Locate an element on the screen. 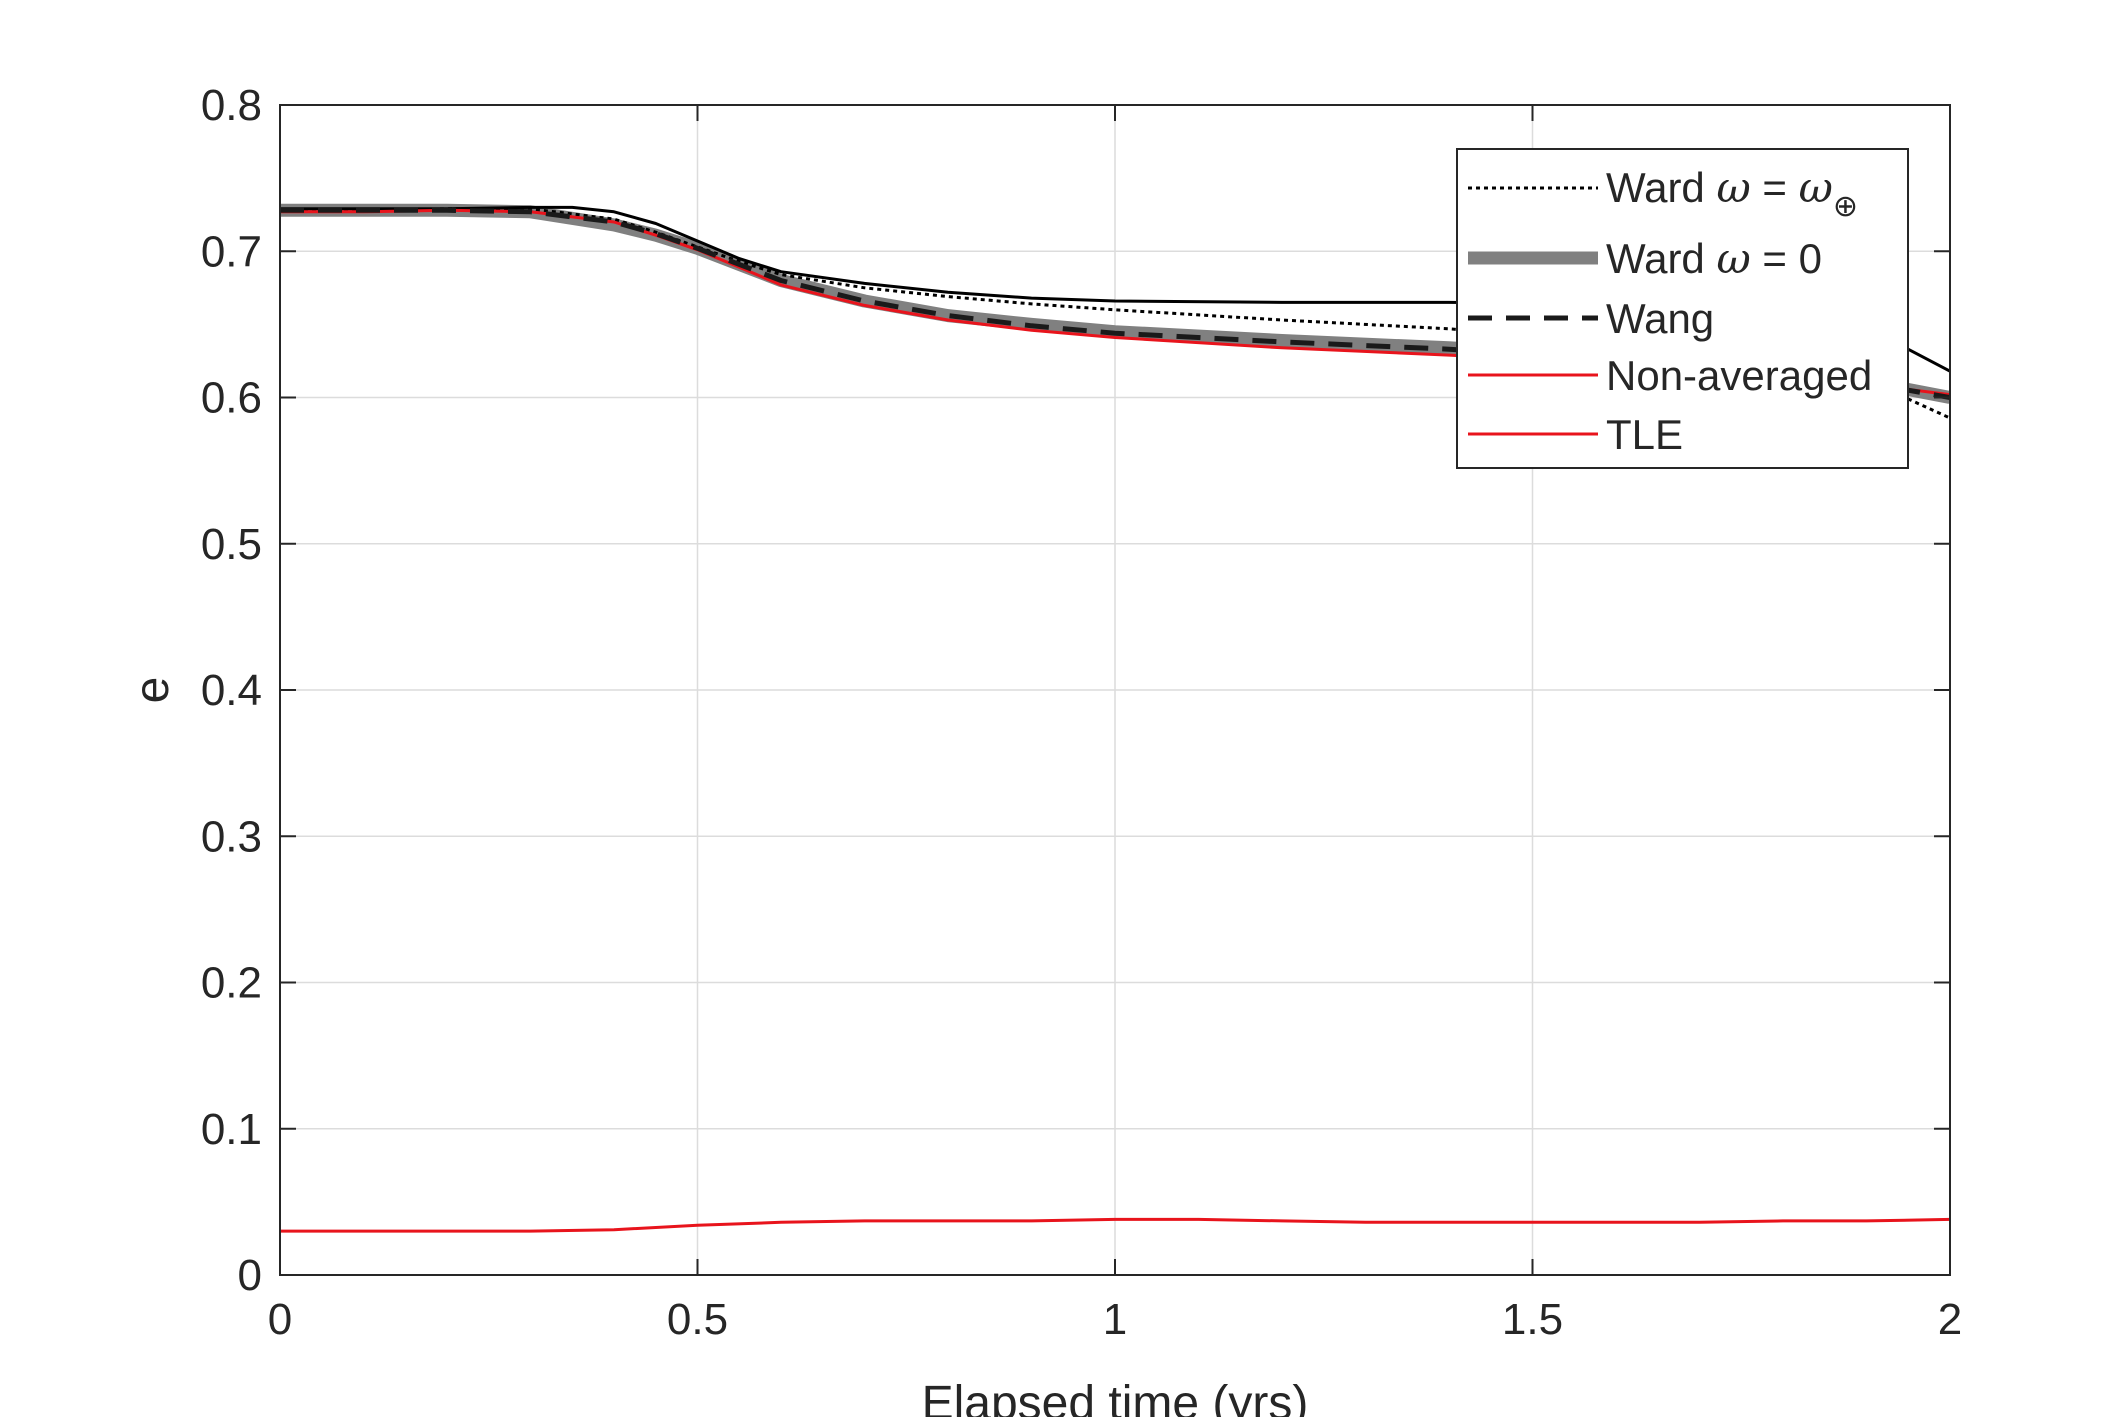 This screenshot has height=1422, width=2126. y-tick-label: 0.8 is located at coordinates (231, 105).